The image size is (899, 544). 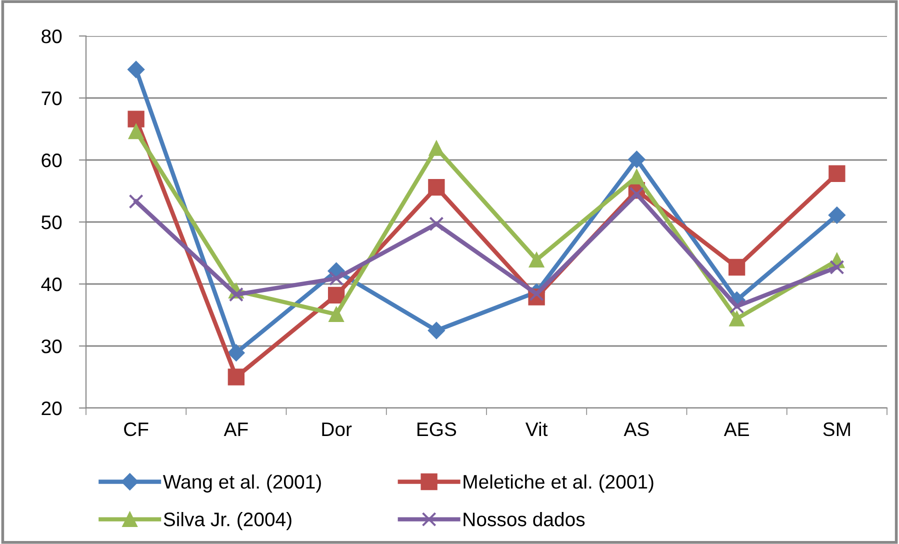 I want to click on x-tick-label: SM, so click(x=836, y=429).